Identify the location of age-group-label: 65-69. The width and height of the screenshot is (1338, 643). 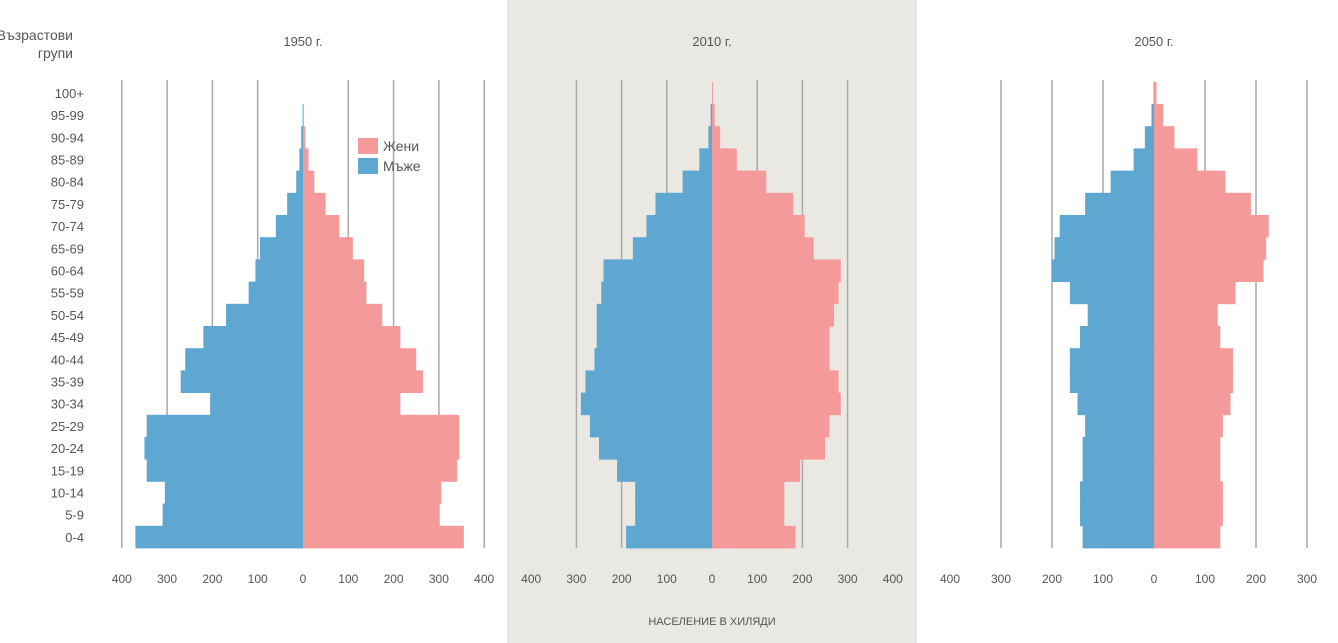
(67, 248).